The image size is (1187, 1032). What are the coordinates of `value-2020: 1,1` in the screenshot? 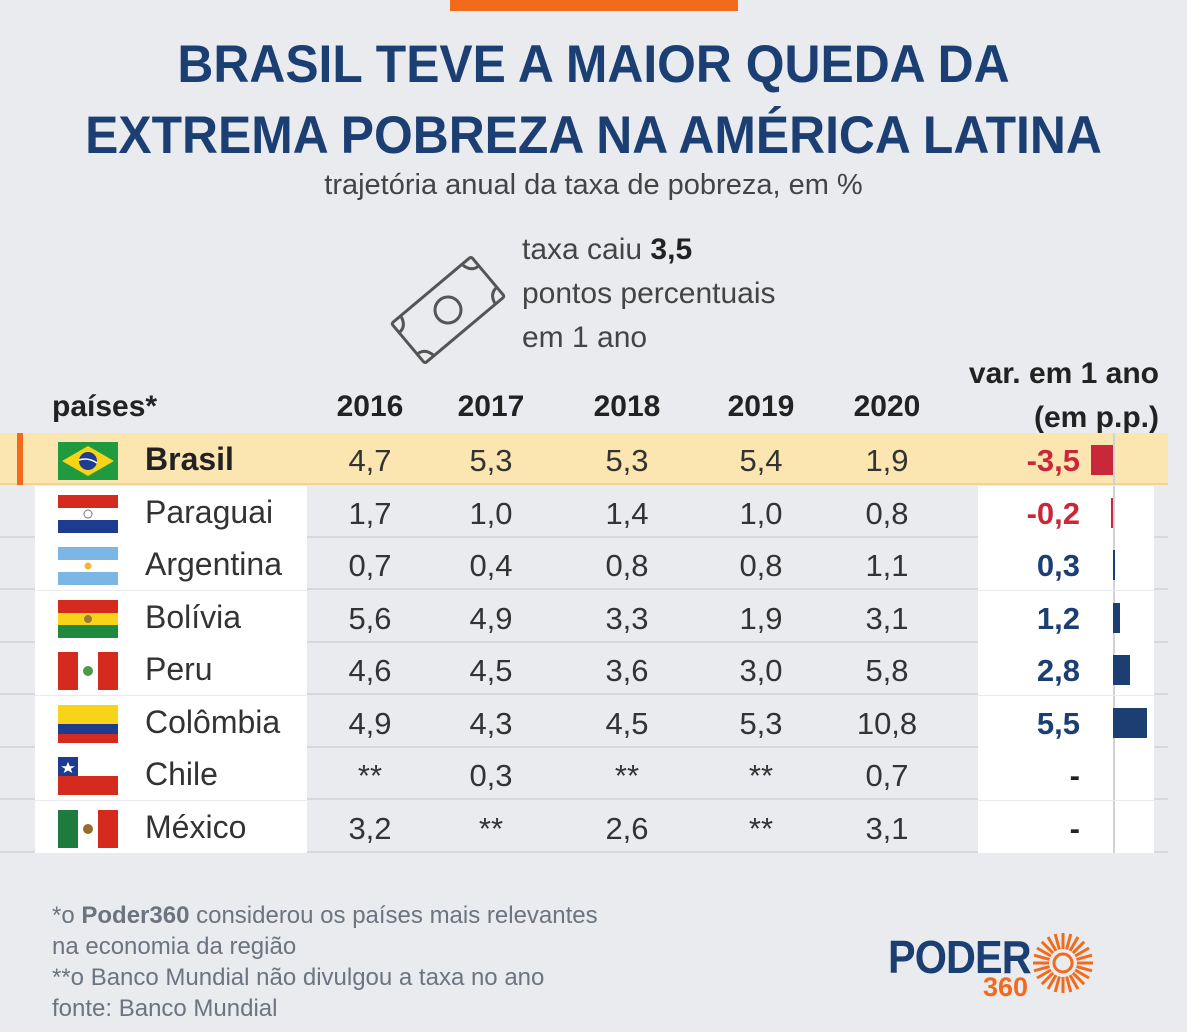 It's located at (887, 565).